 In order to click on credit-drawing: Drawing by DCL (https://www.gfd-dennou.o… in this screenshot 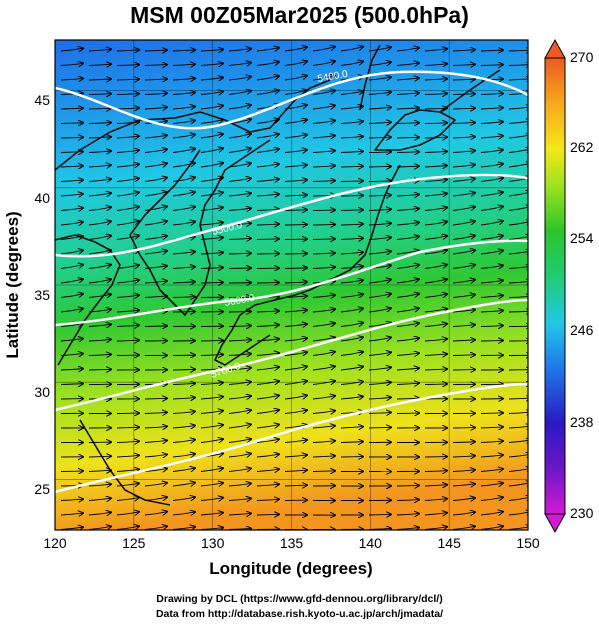, I will do `click(299, 599)`.